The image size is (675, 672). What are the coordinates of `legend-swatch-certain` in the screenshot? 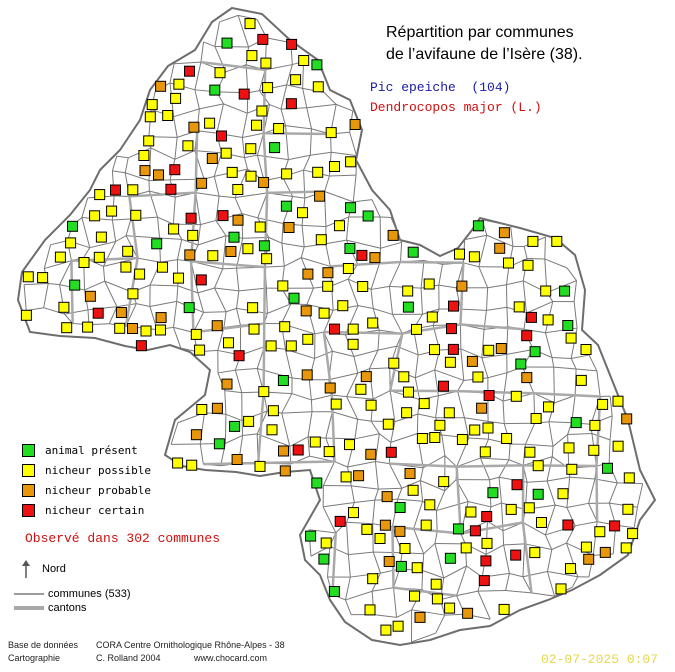 It's located at (28, 510).